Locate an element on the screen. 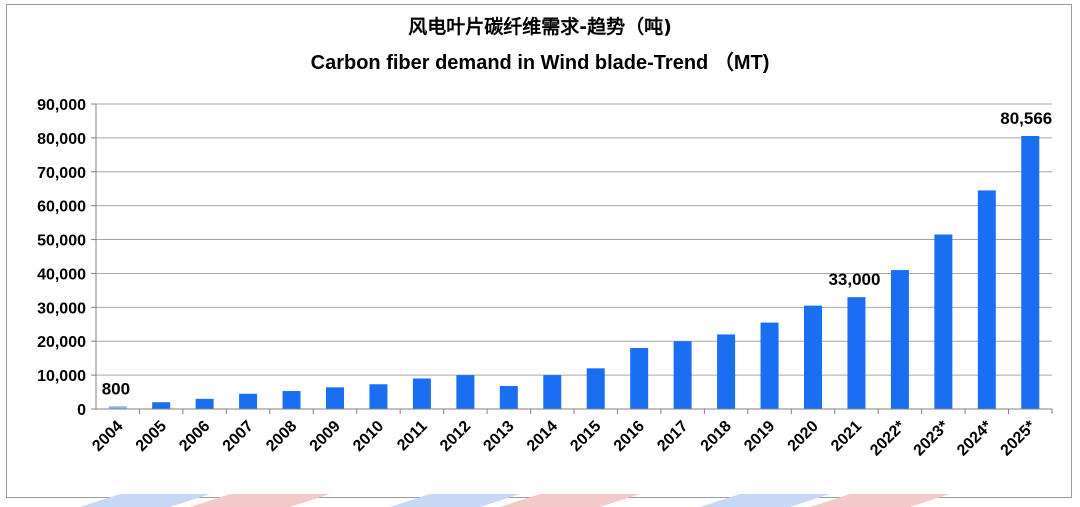 This screenshot has width=1080, height=507. x-tick-label: 2008 is located at coordinates (281, 436).